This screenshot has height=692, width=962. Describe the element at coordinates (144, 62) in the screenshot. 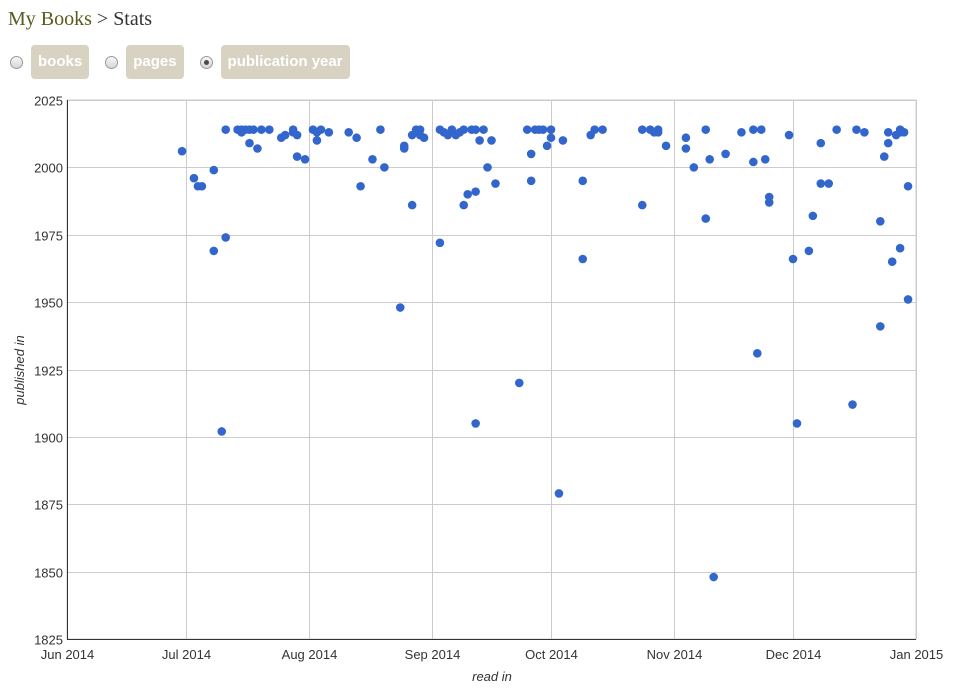

I see `option-pages: pages` at that location.